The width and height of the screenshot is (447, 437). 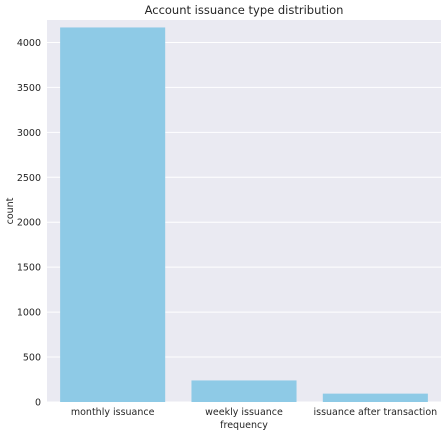 I want to click on bar-issuance-after-transaction, so click(x=375, y=397).